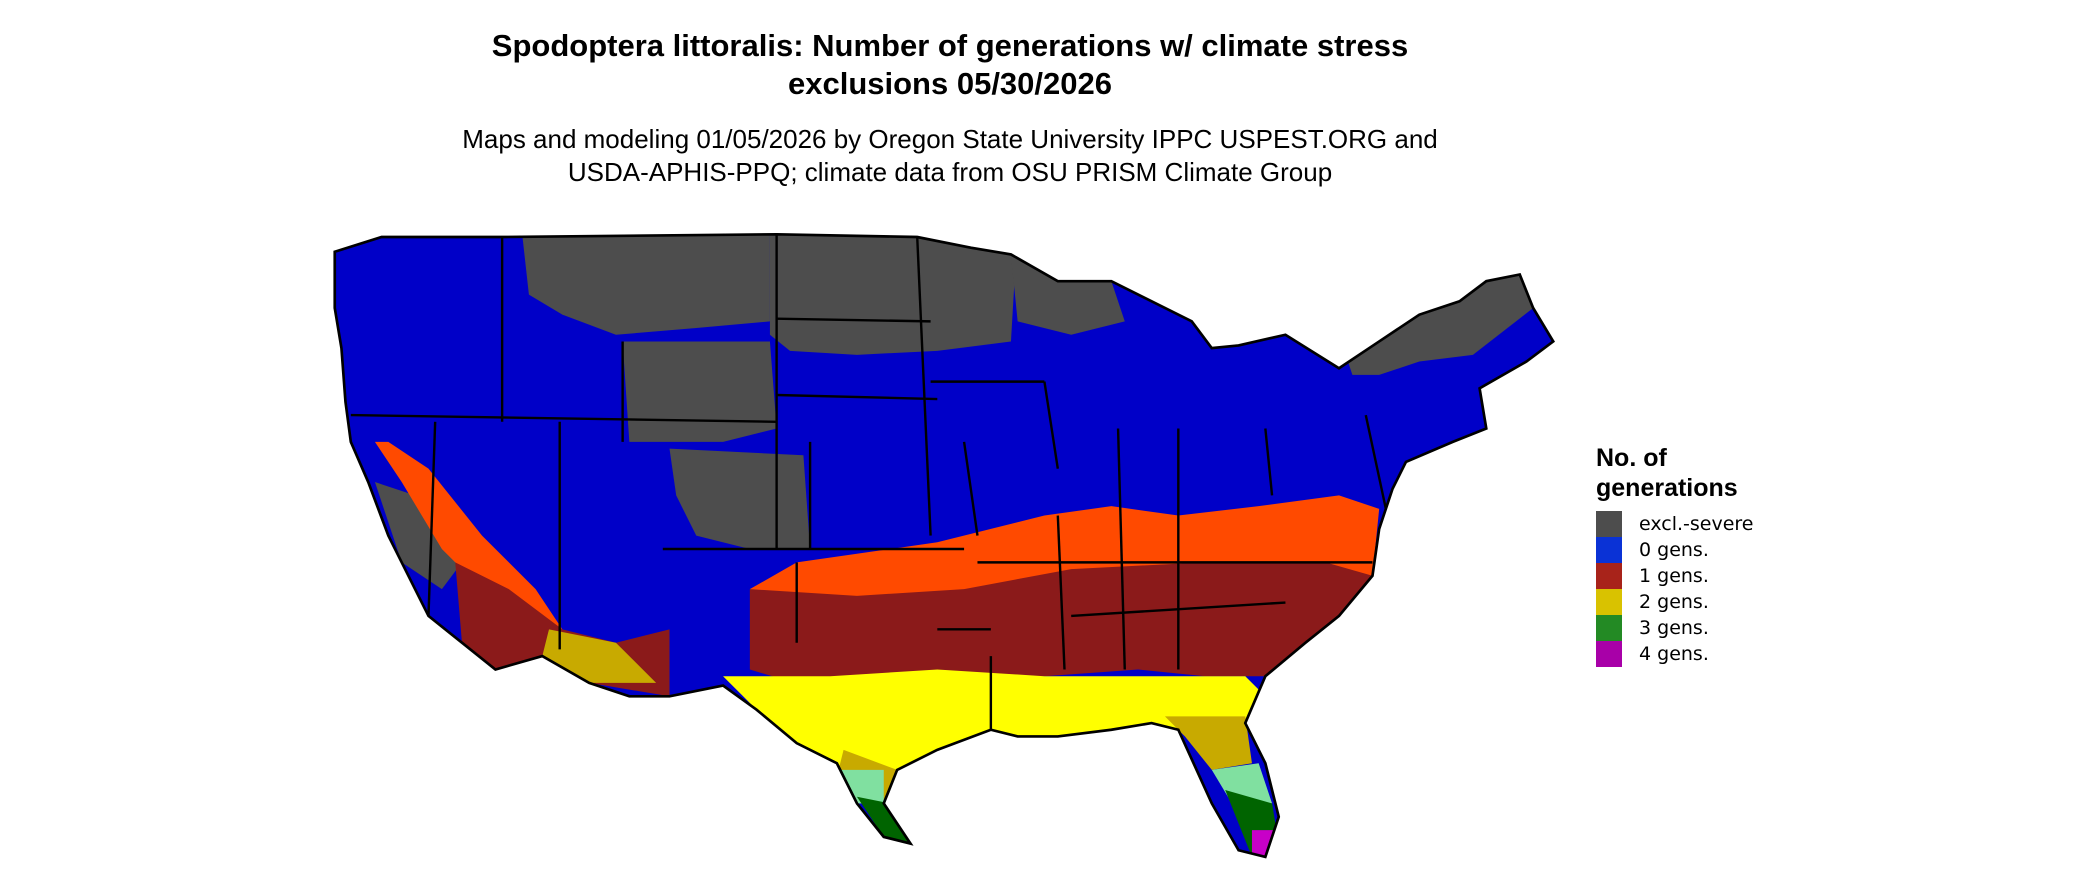 The width and height of the screenshot is (2100, 892). I want to click on legend-item: 2 gens., so click(1675, 602).